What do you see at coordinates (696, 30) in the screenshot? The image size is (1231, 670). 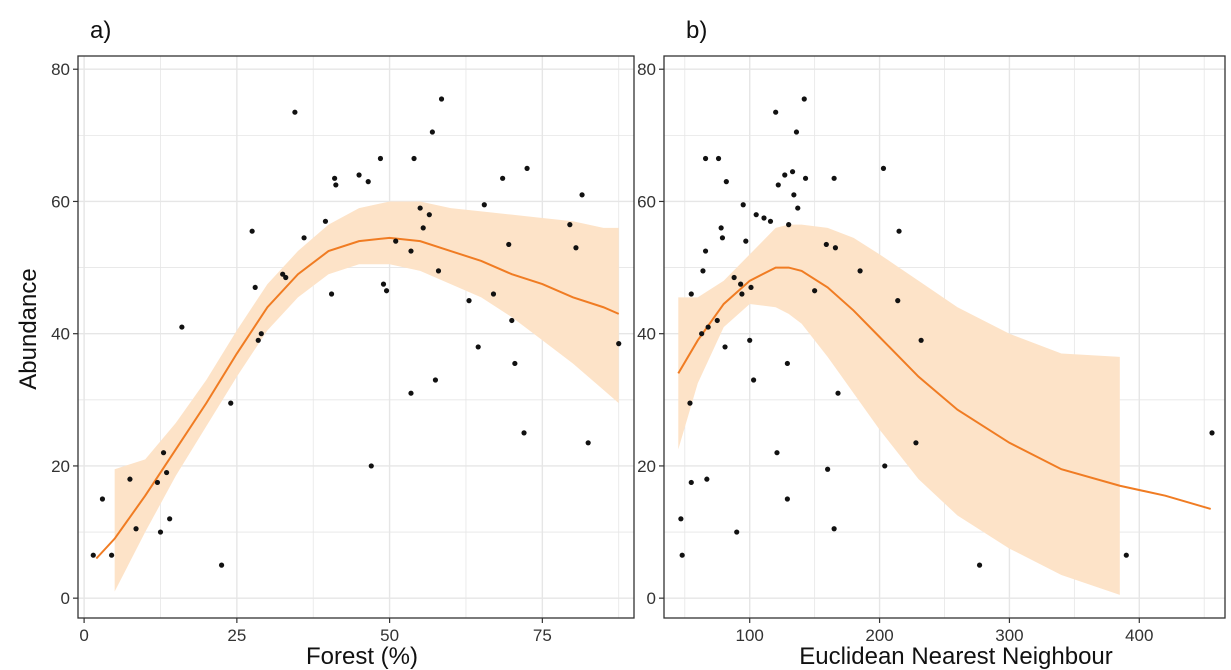 I see `panel-b-label: b)` at bounding box center [696, 30].